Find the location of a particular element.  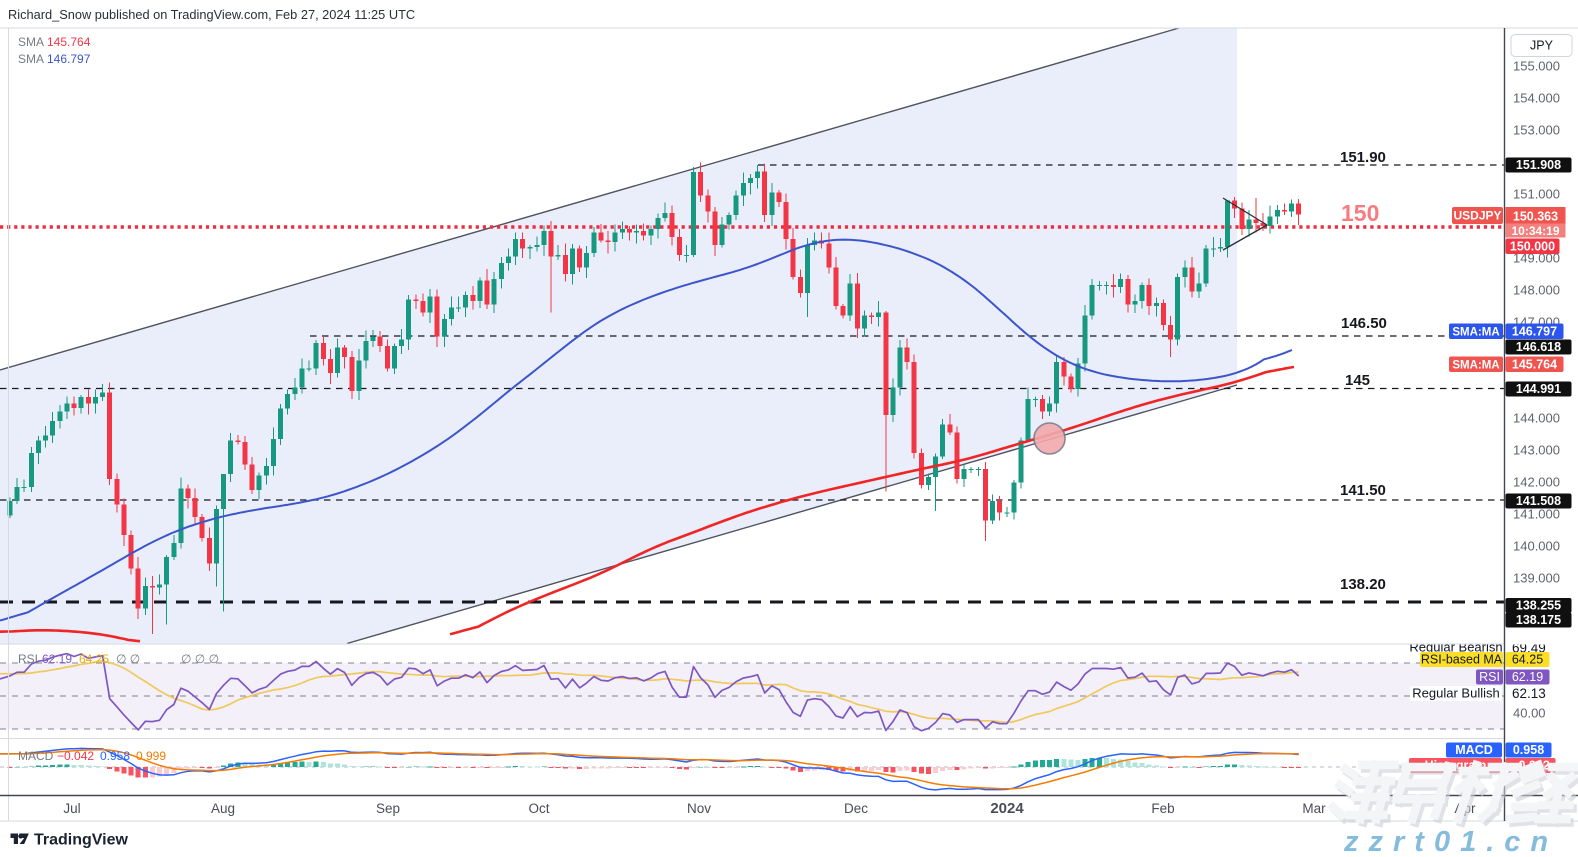

svg-text: Nov is located at coordinates (699, 808).